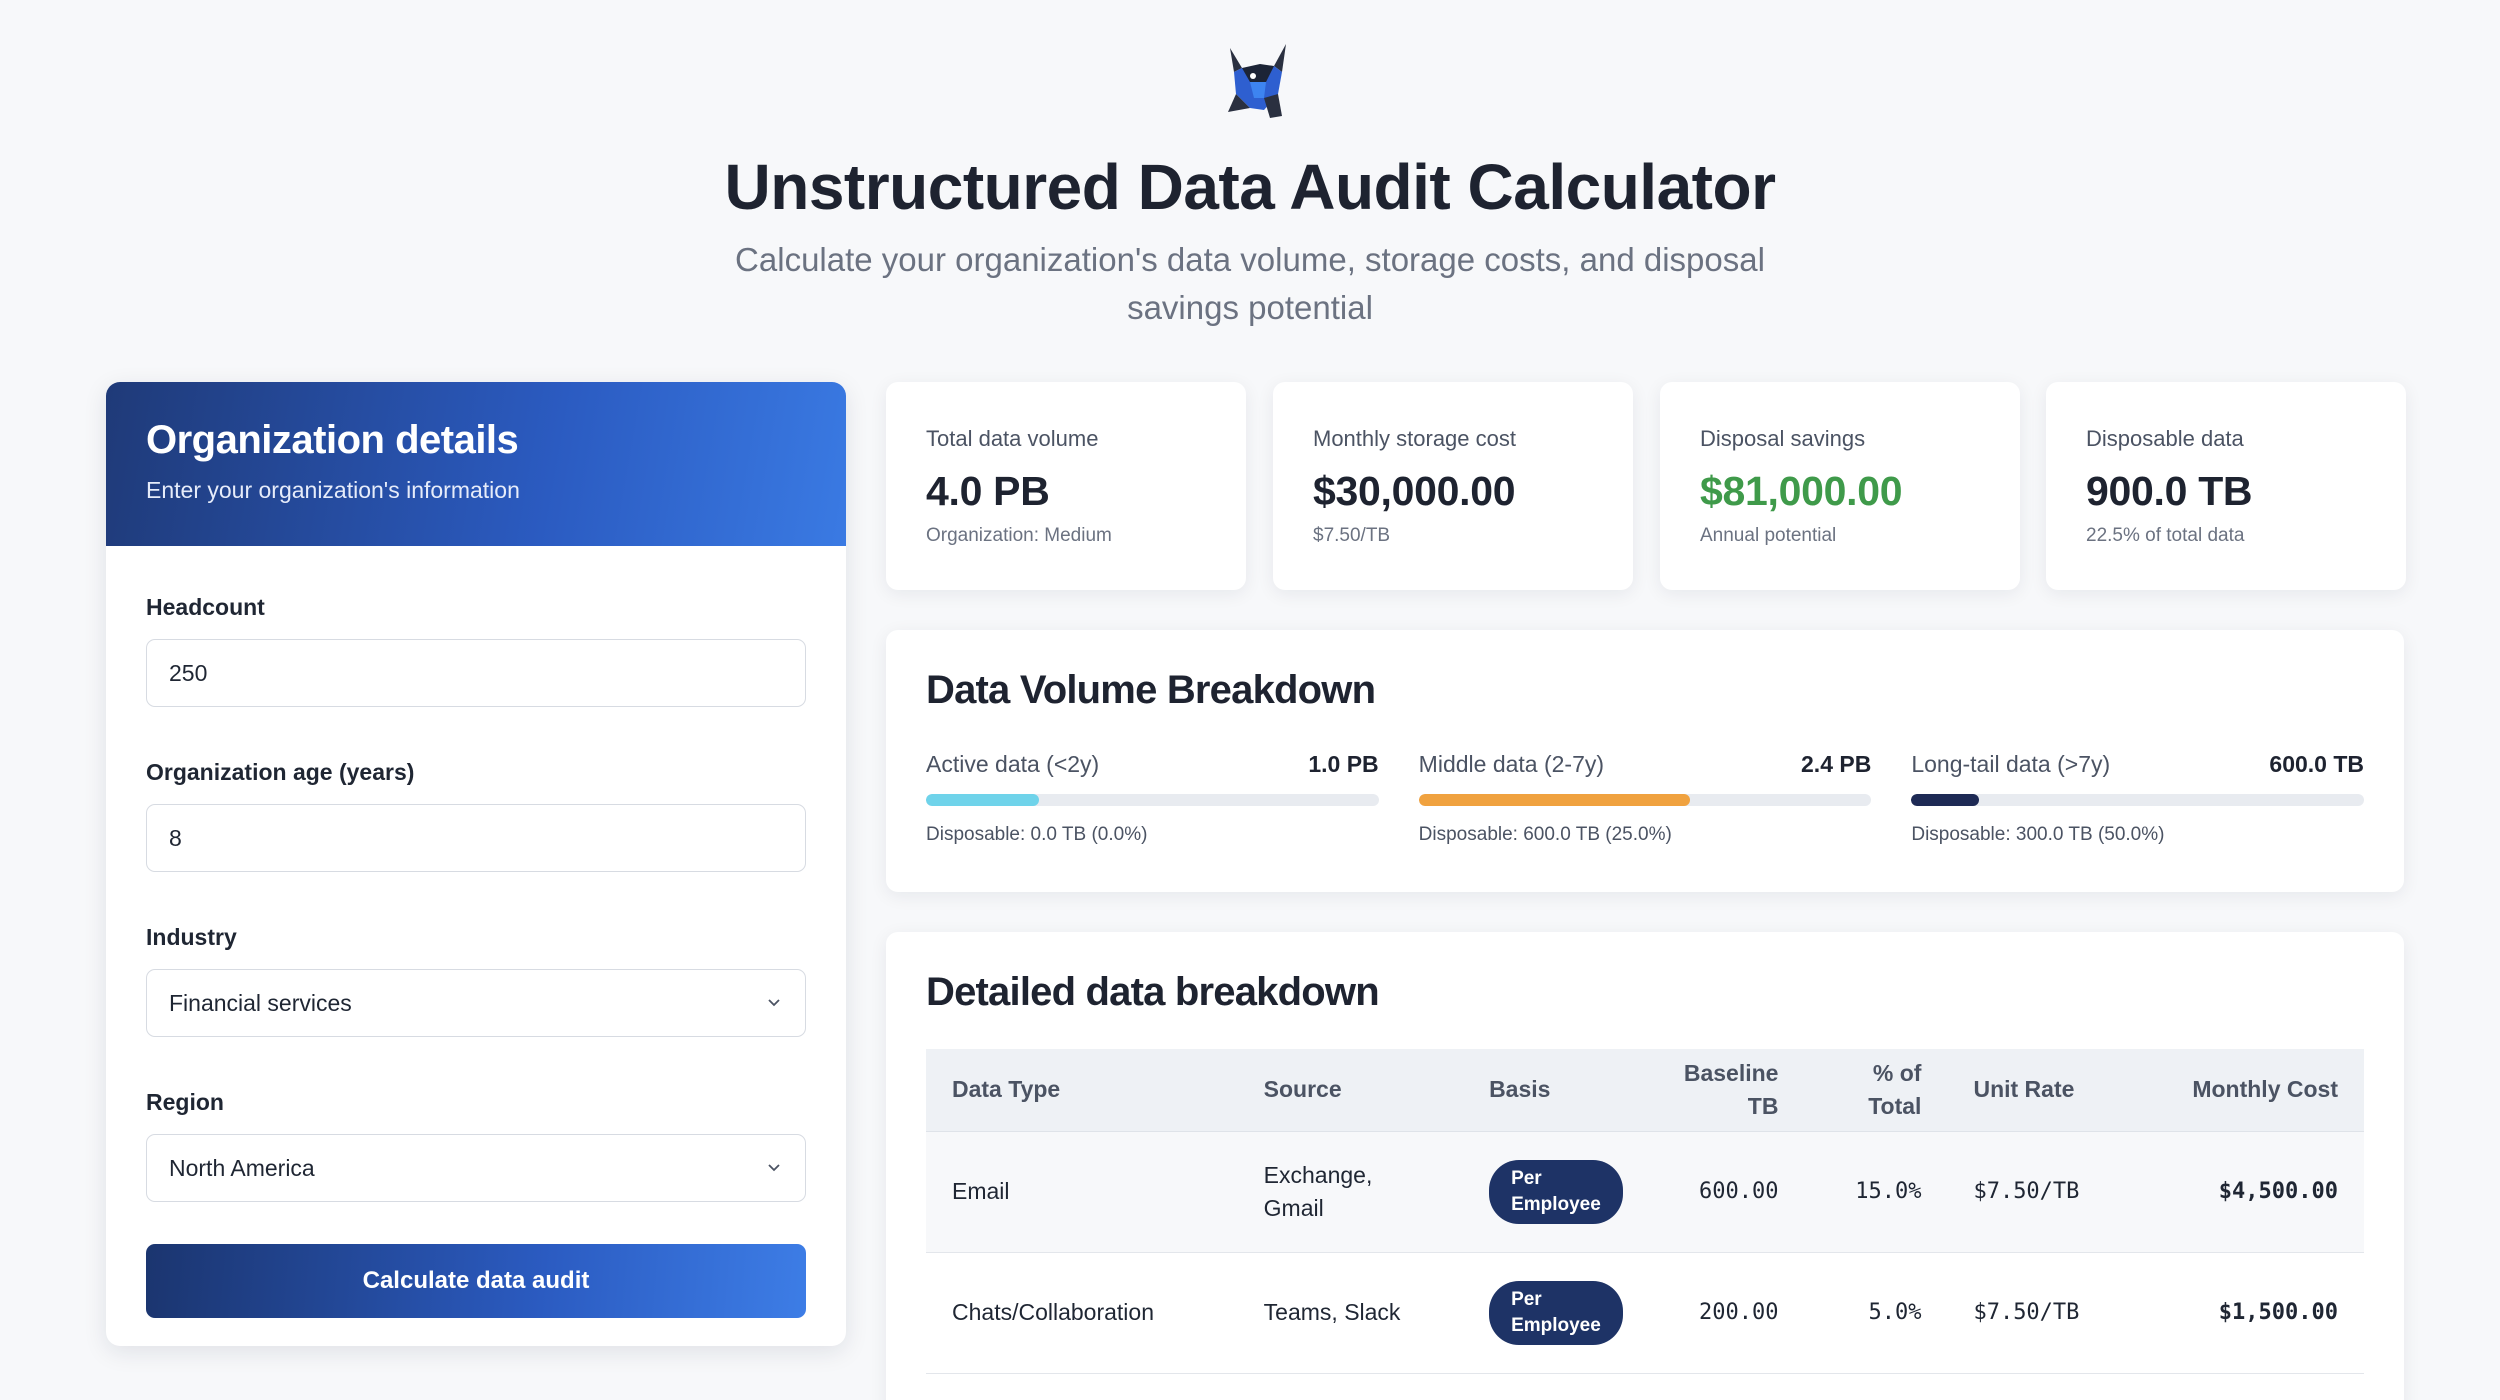 The width and height of the screenshot is (2500, 1400). Describe the element at coordinates (988, 491) in the screenshot. I see `stat-value: 4.0 PB` at that location.